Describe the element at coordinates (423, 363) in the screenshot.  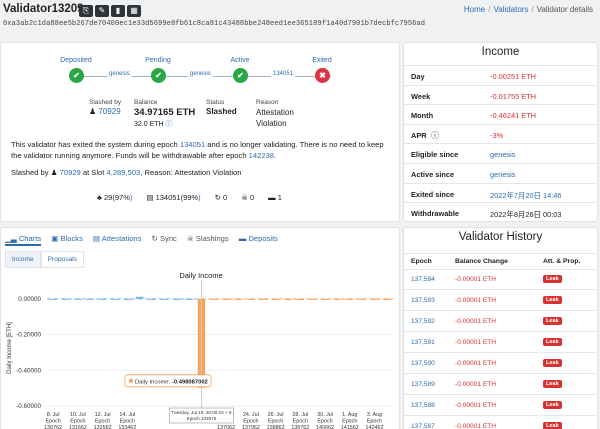
I see `history-epoch-link: 137,590` at that location.